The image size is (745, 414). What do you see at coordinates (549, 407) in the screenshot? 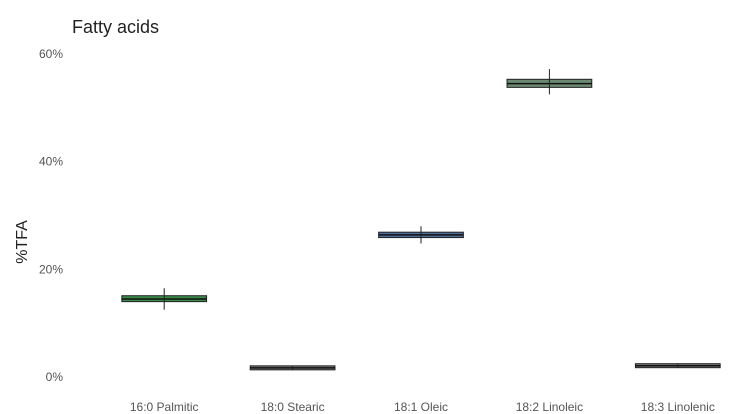
I see `x-tick-label: 18:2 Linoleic` at bounding box center [549, 407].